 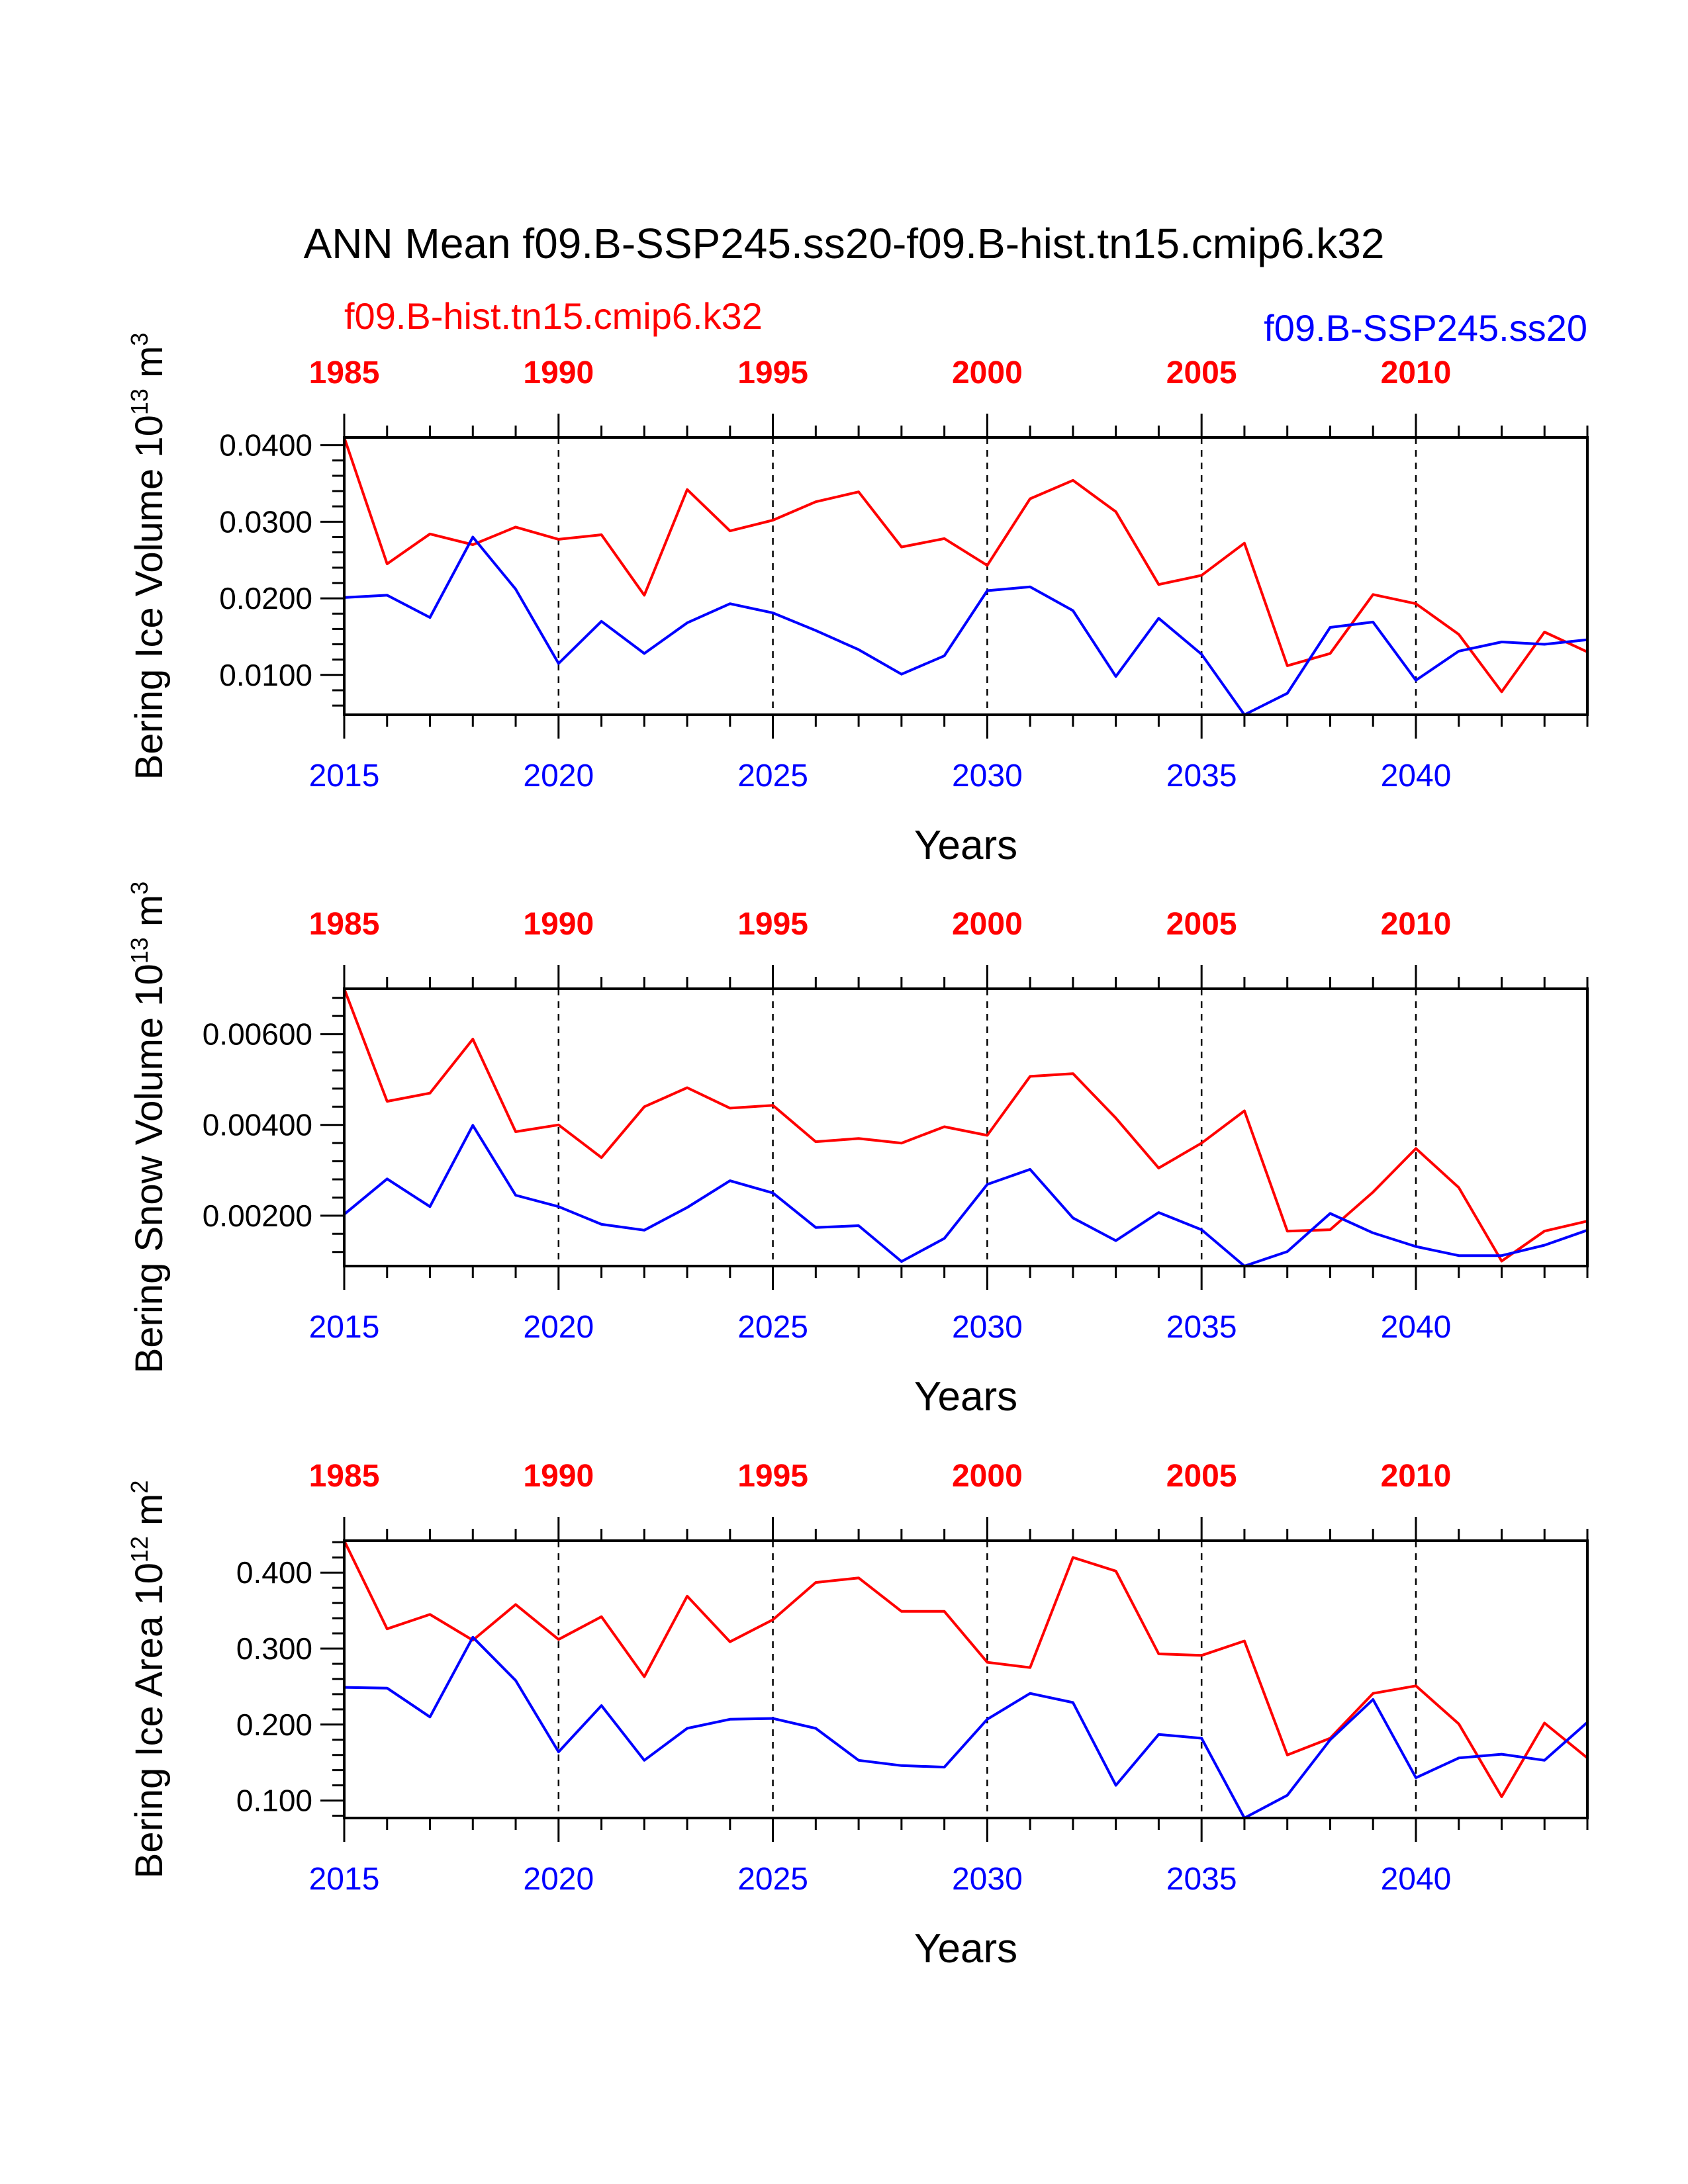 What do you see at coordinates (274, 1801) in the screenshot?
I see `y-tick-label: 0.100` at bounding box center [274, 1801].